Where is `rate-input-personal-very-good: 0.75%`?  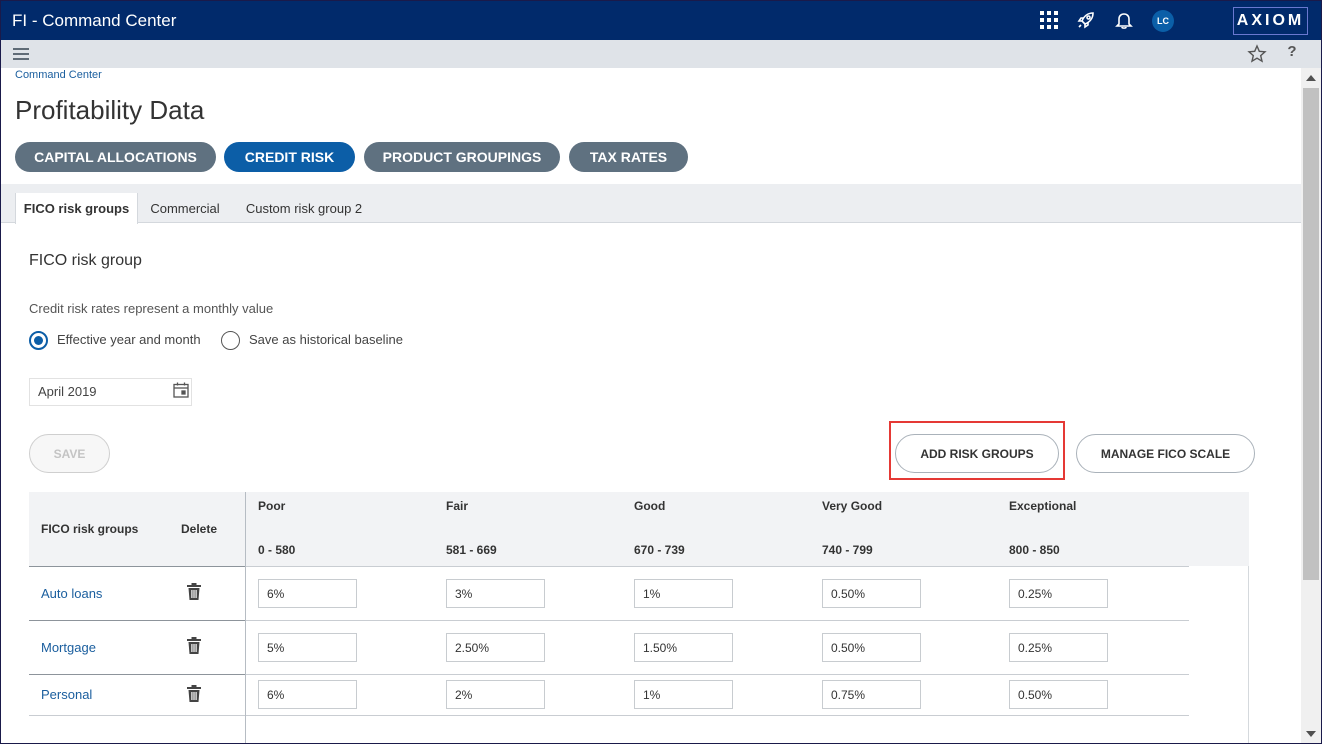 rate-input-personal-very-good: 0.75% is located at coordinates (871, 694).